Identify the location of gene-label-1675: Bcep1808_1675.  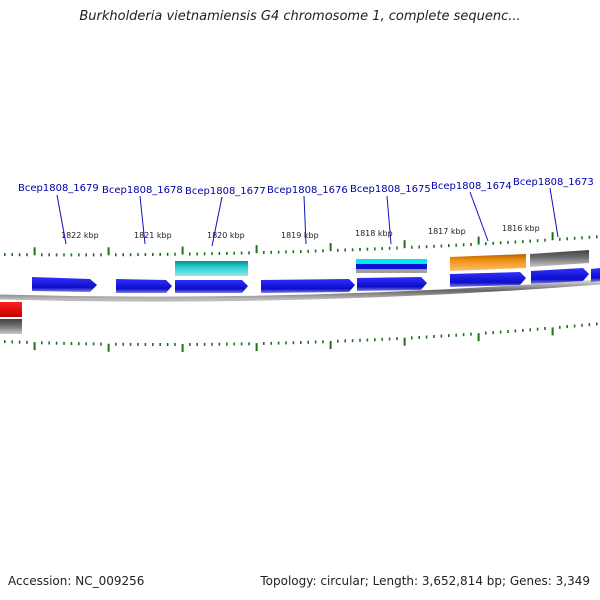
(390, 189).